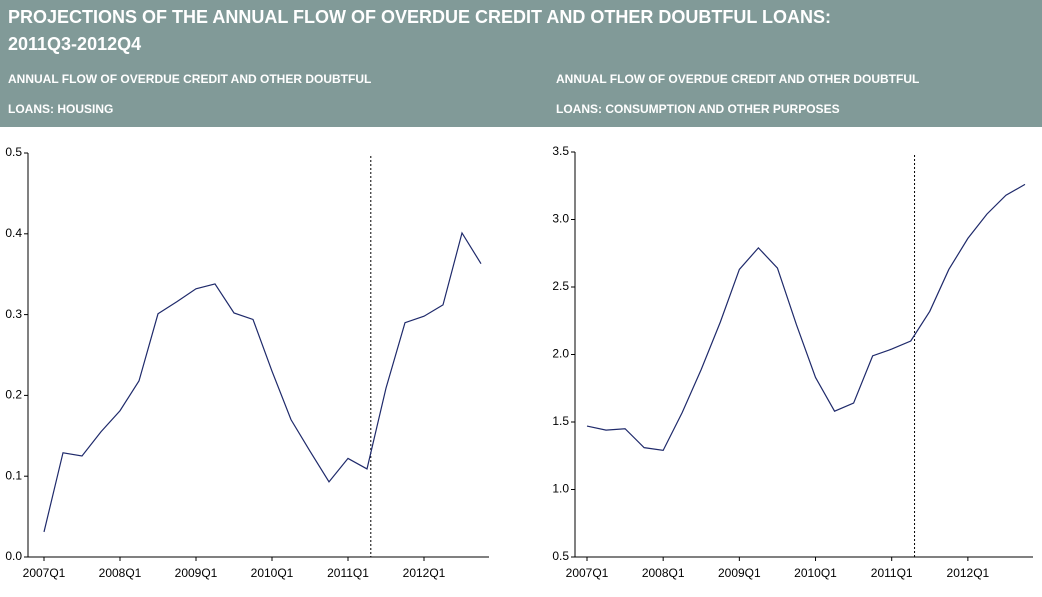 This screenshot has height=597, width=1042. I want to click on y-tick-label: 0.4, so click(13, 233).